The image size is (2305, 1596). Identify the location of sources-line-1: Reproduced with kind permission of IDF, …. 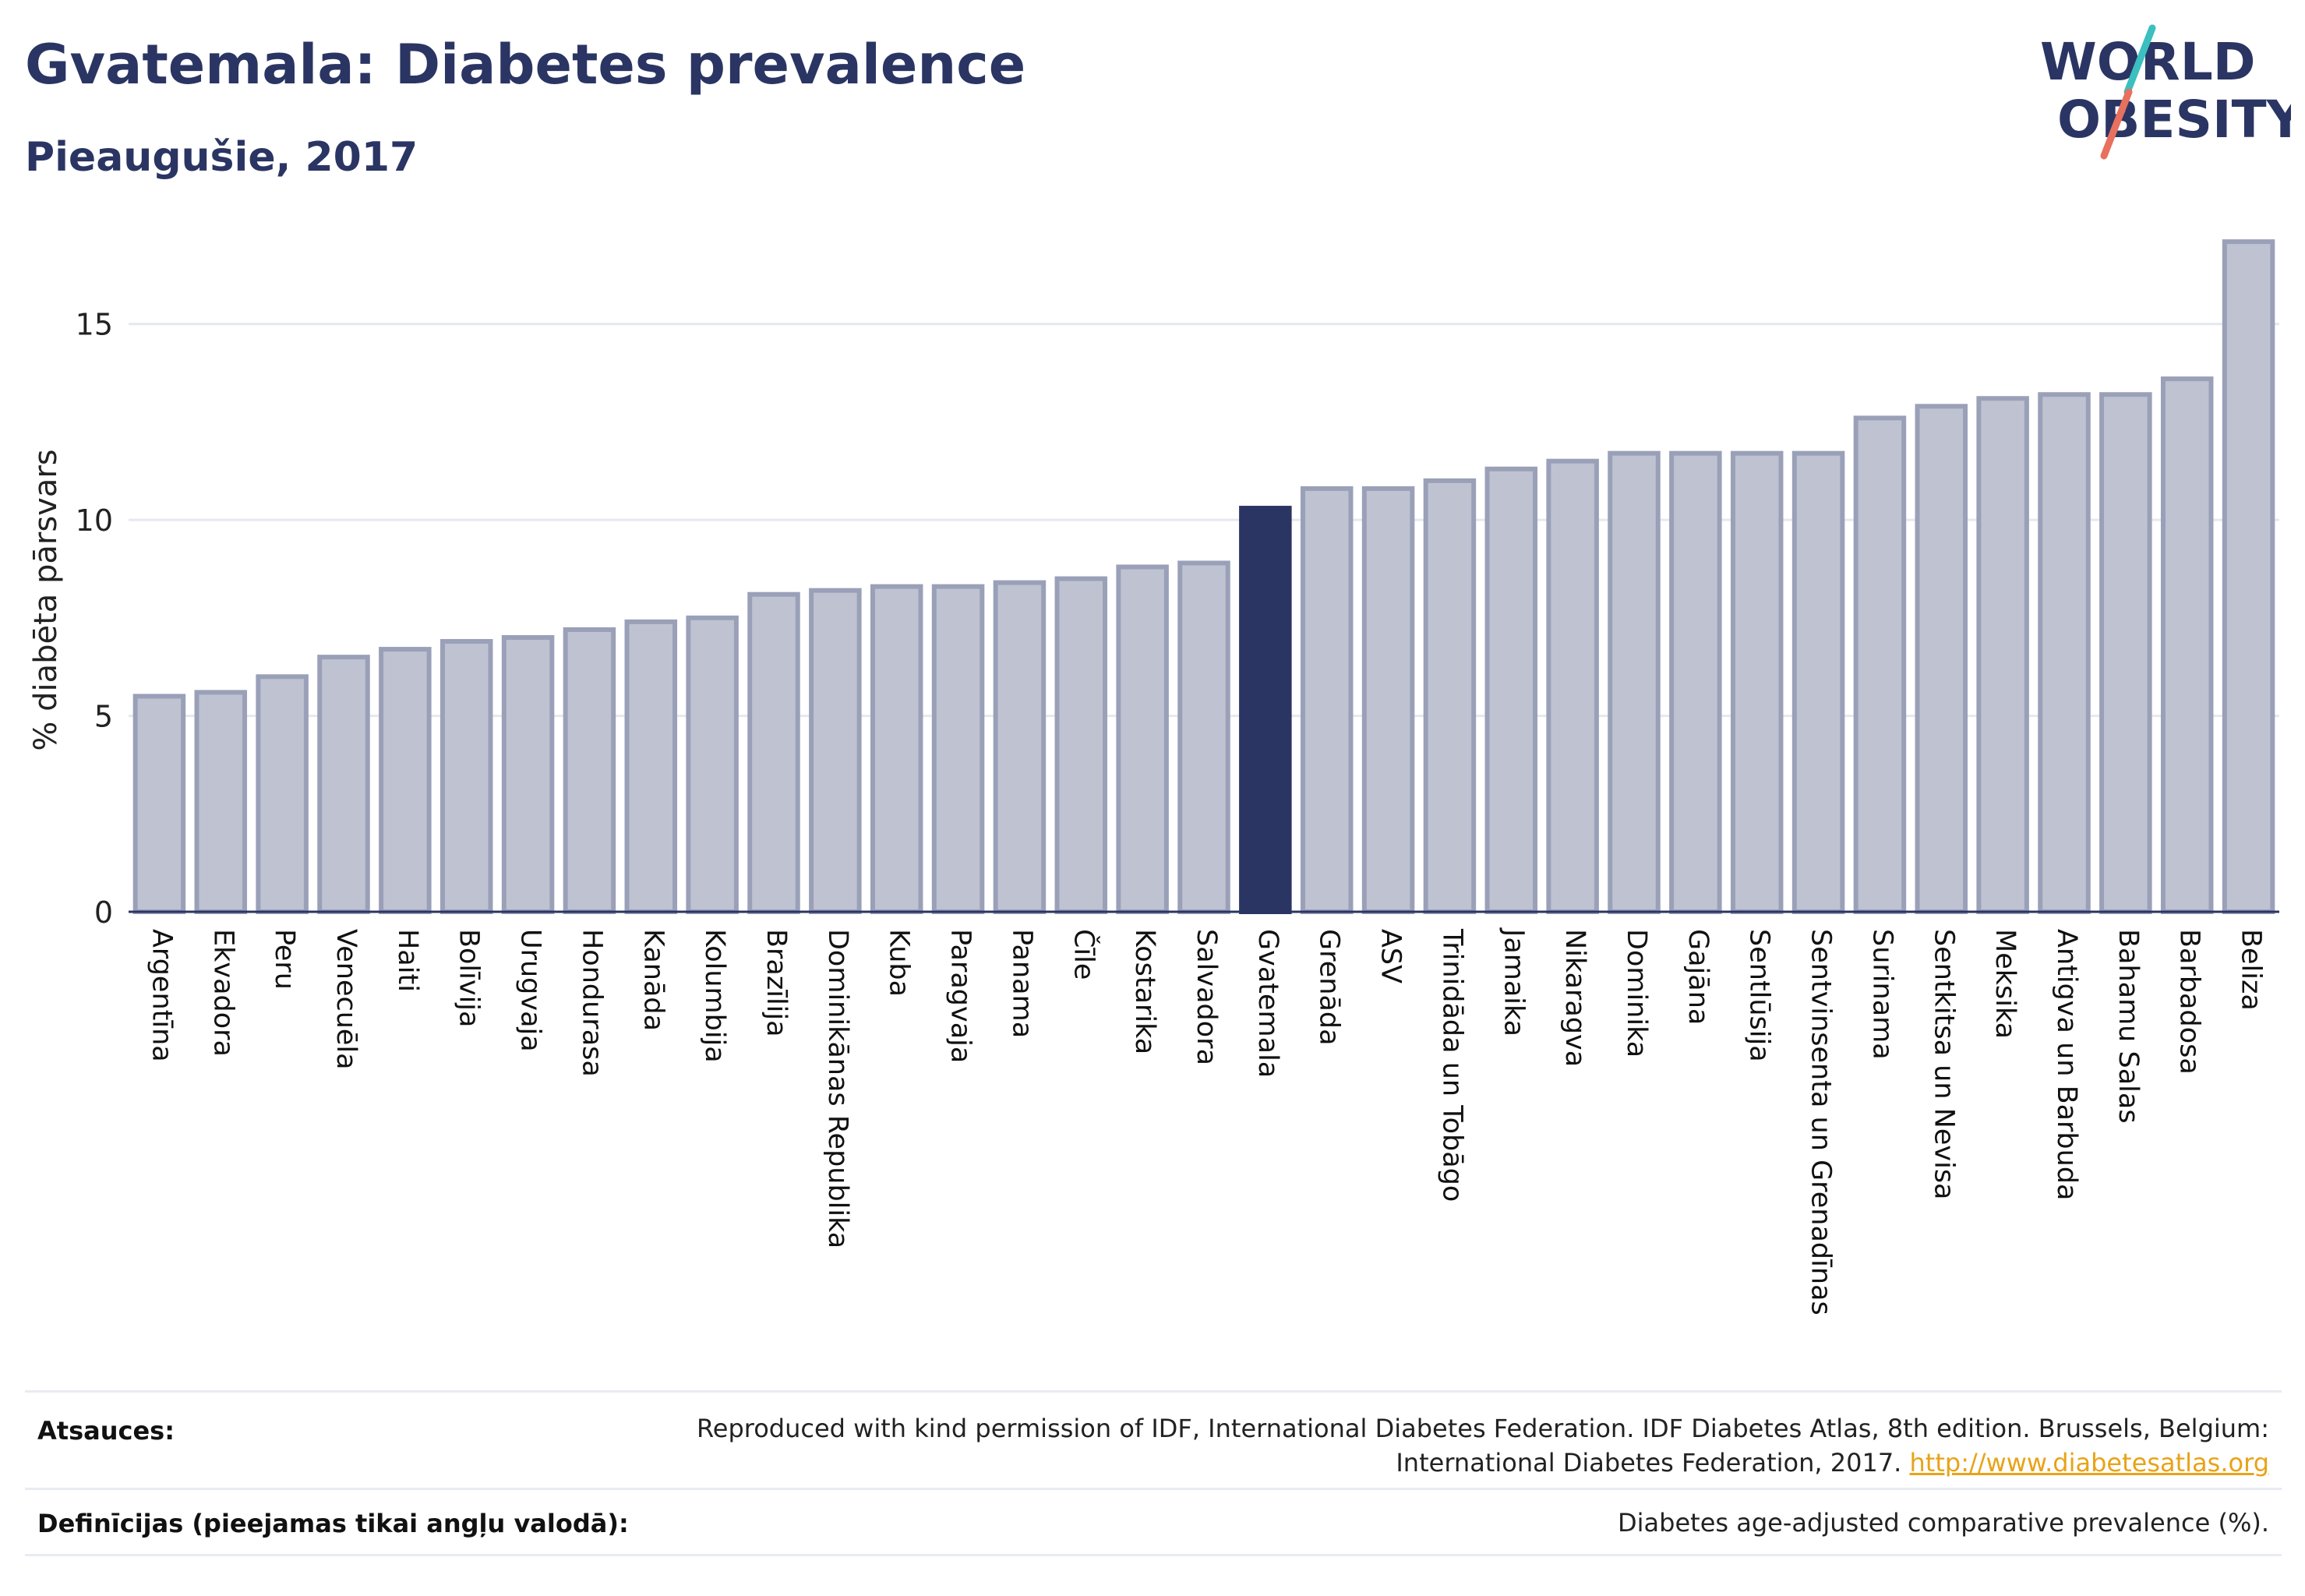
(1482, 1428).